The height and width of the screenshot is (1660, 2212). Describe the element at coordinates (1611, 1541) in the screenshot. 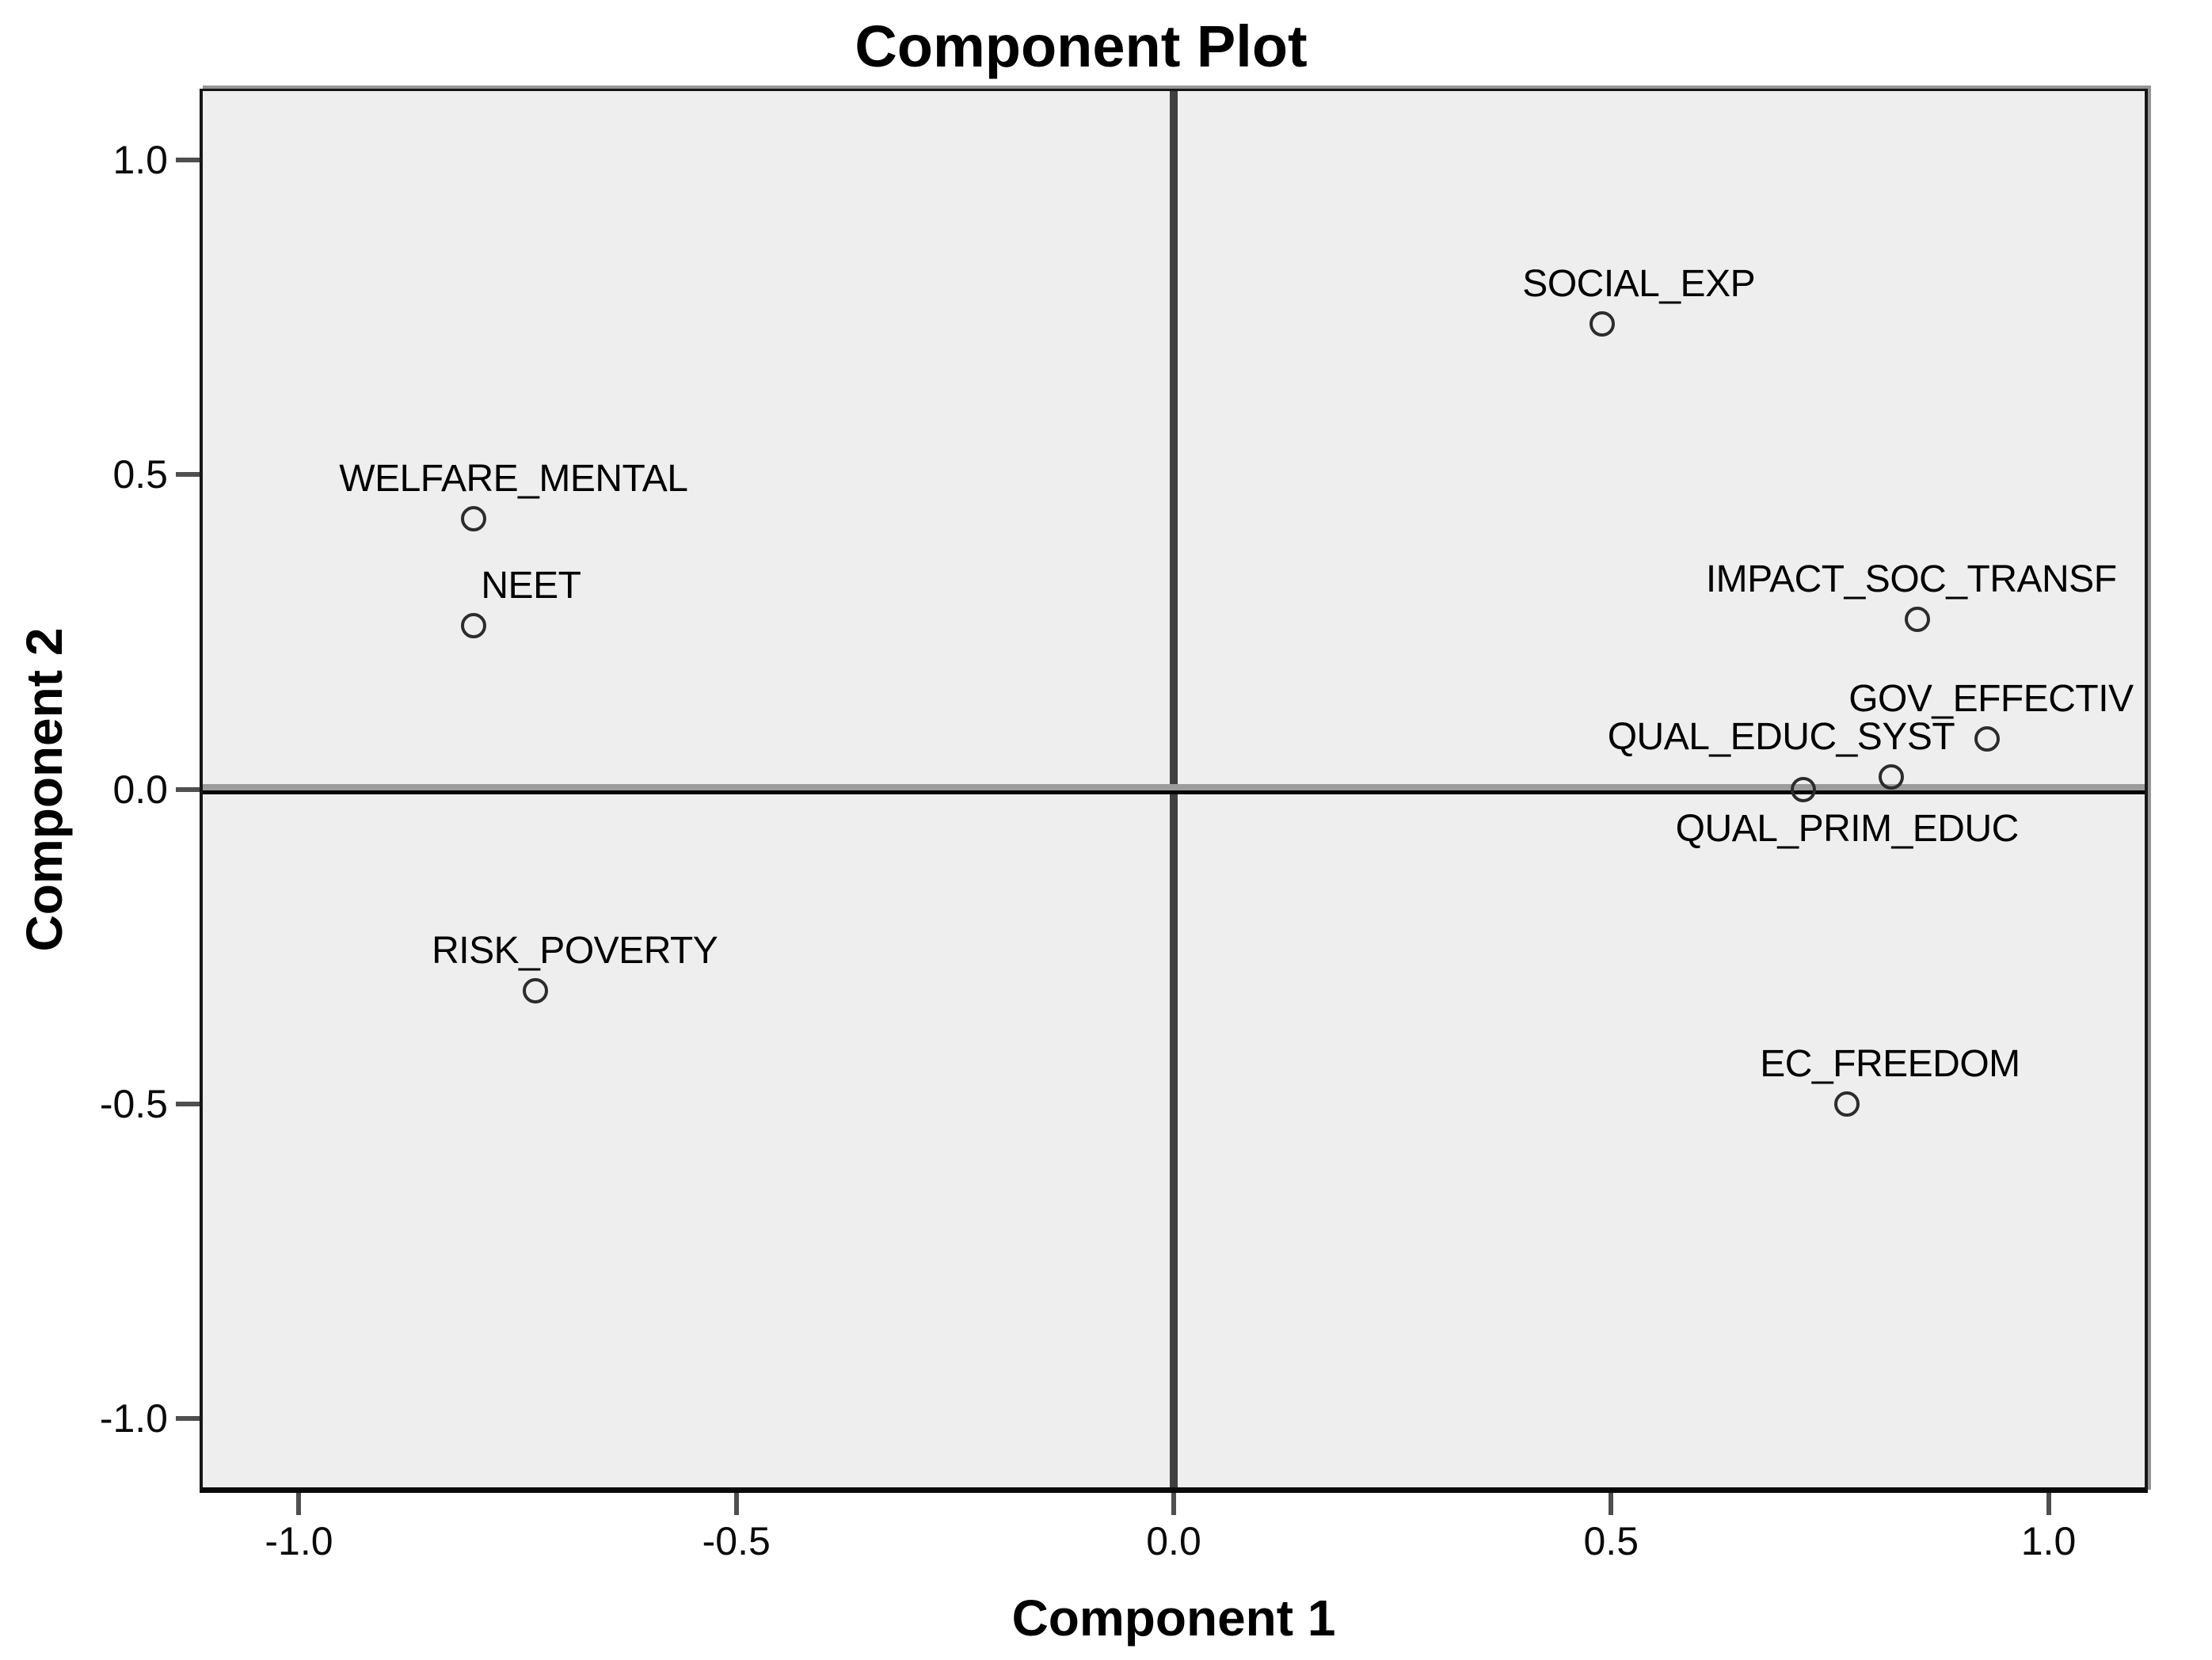

I see `x-tick-label: 0.5` at that location.